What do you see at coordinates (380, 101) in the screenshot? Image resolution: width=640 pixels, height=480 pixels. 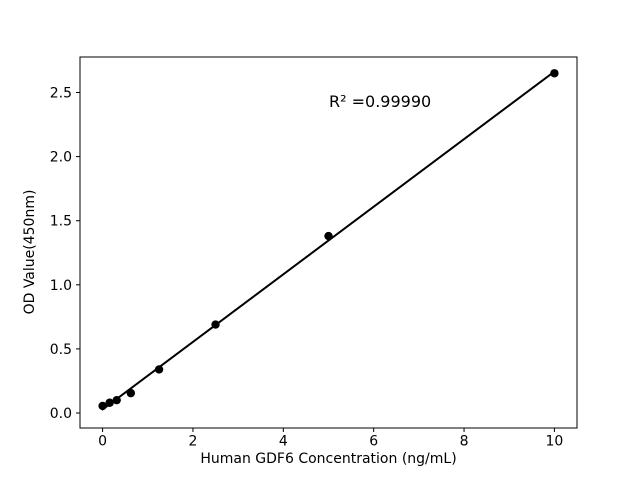 I see `r-squared-annotation: R² =0.99990` at bounding box center [380, 101].